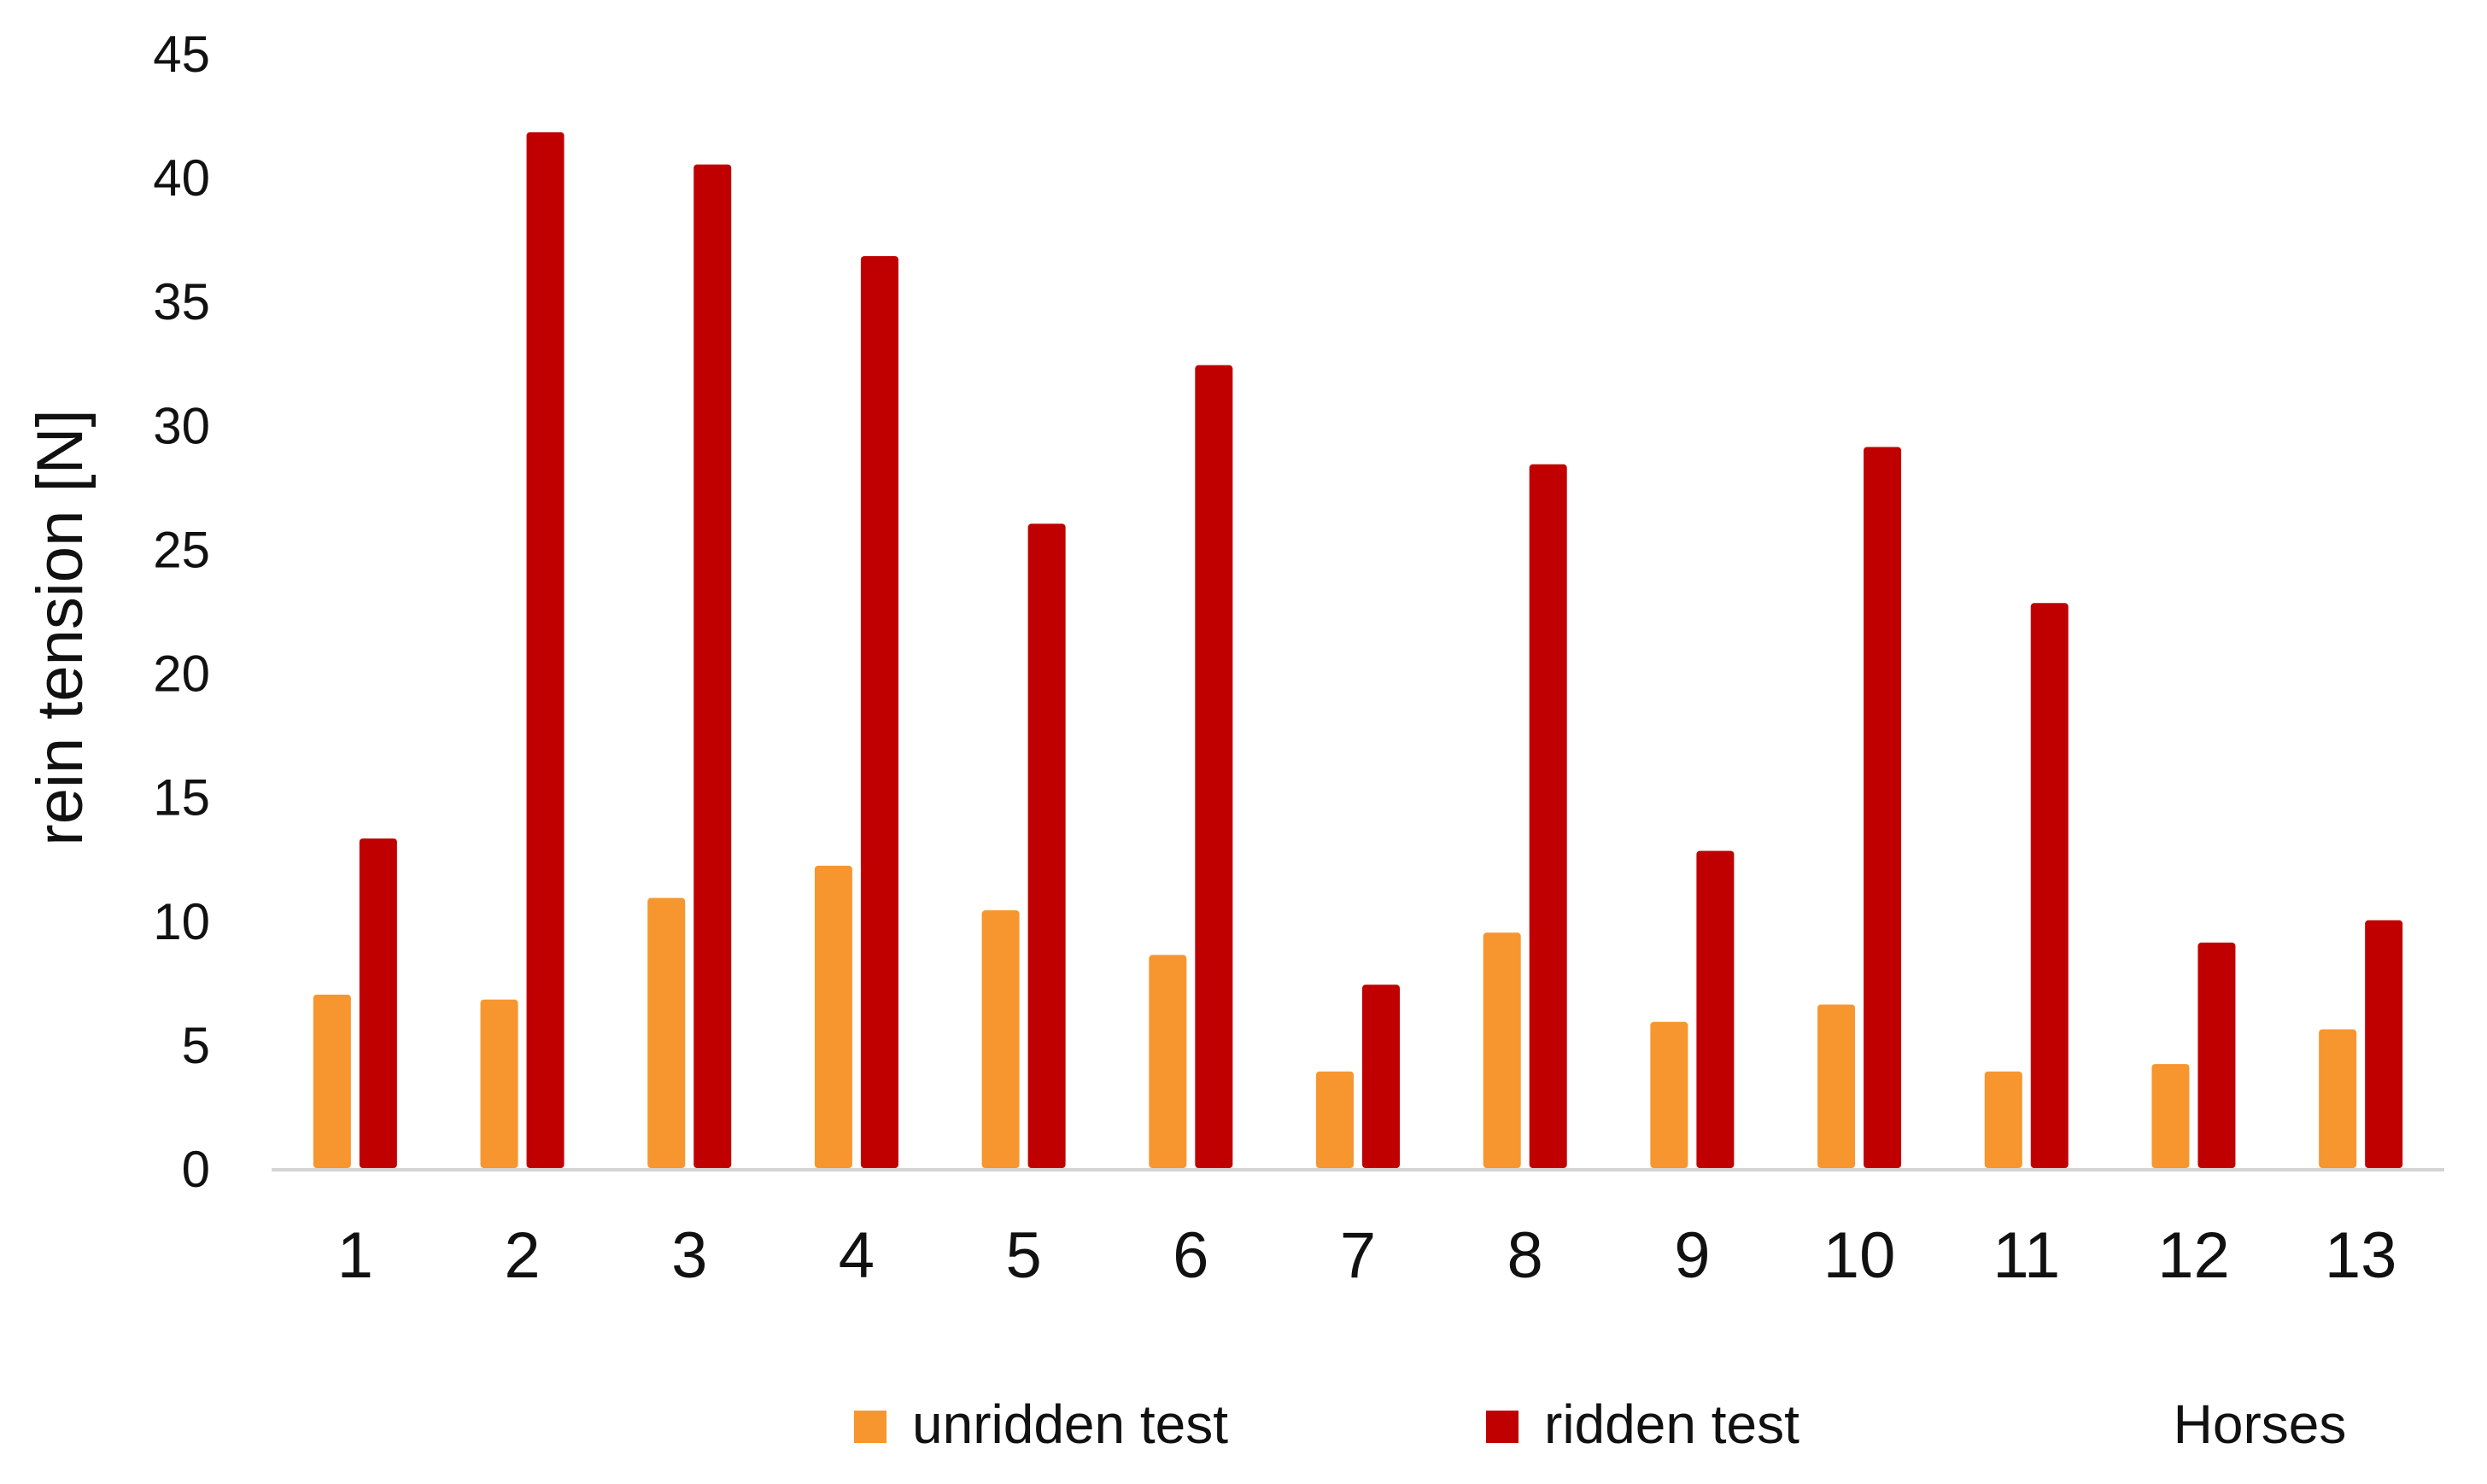 The width and height of the screenshot is (2487, 1484). What do you see at coordinates (181, 921) in the screenshot?
I see `y-tick-label: 10` at bounding box center [181, 921].